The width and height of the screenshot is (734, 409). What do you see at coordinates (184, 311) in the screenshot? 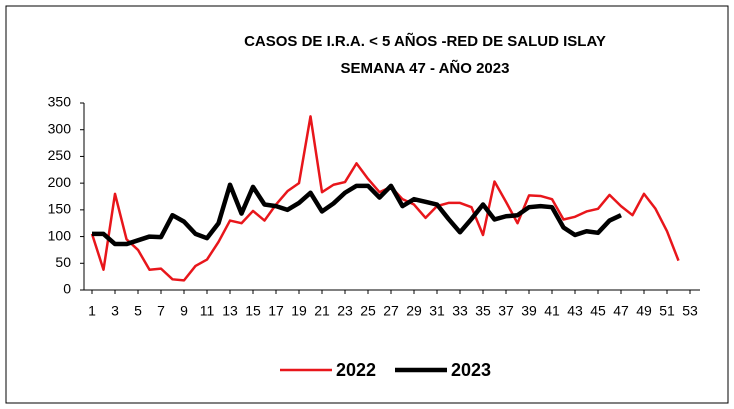
I see `x-tick-label: 9` at bounding box center [184, 311].